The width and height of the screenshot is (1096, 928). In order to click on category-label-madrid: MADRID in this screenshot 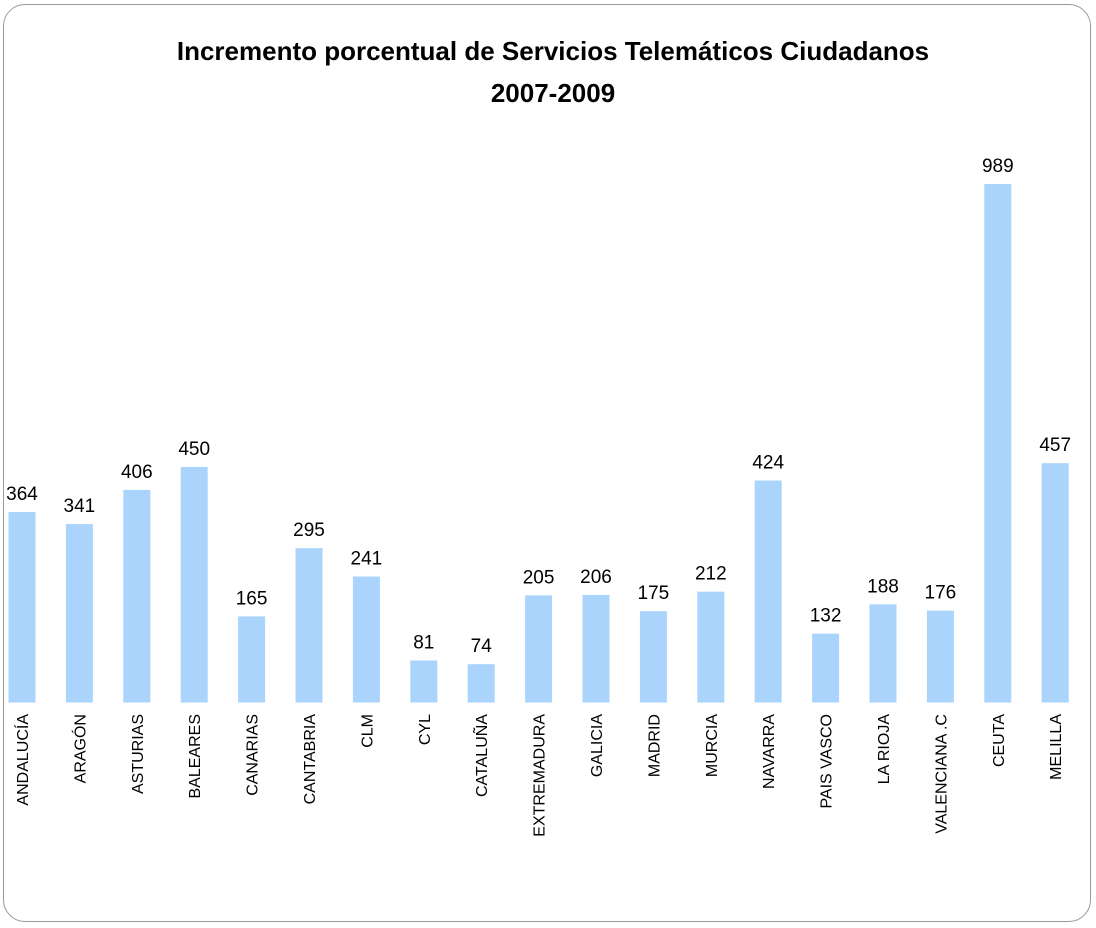, I will do `click(654, 745)`.